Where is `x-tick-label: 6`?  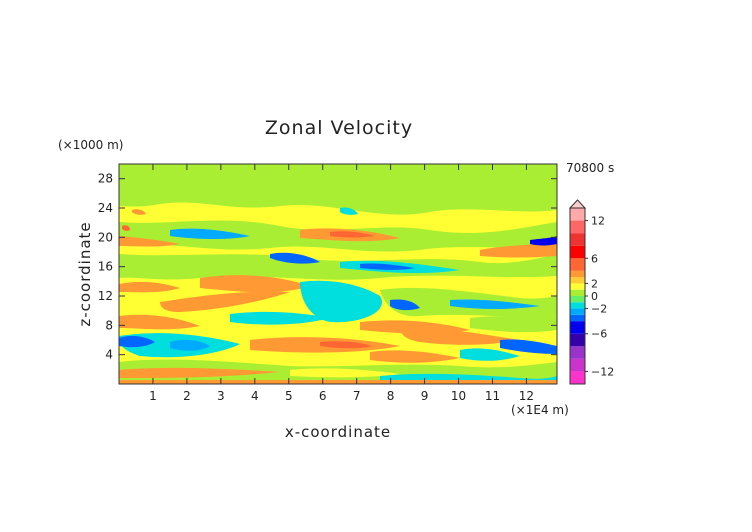 x-tick-label: 6 is located at coordinates (323, 396).